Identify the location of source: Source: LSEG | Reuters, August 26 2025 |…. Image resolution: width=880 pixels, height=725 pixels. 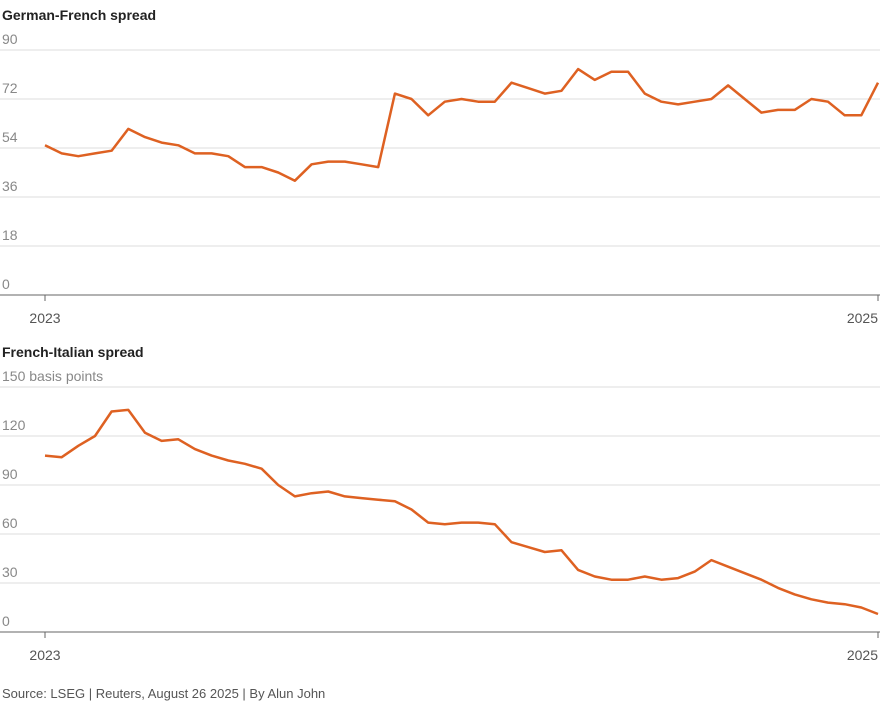
(163, 693).